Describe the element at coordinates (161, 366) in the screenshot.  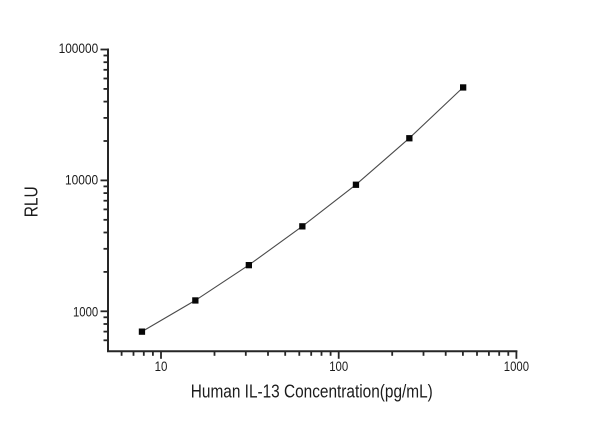
I see `svg-text: 10` at that location.